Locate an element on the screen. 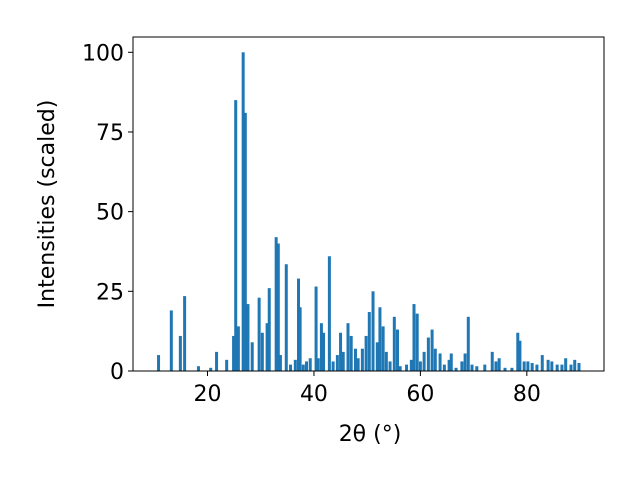 Image resolution: width=640 pixels, height=480 pixels. x-tick-label: 40 is located at coordinates (314, 394).